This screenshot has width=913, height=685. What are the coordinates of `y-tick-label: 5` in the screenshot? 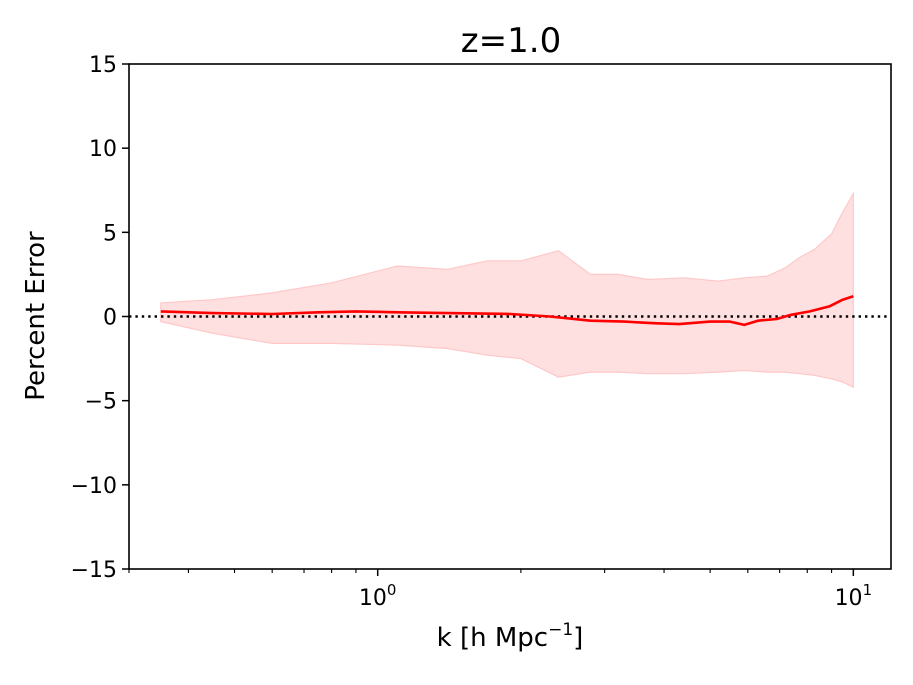 It's located at (110, 233).